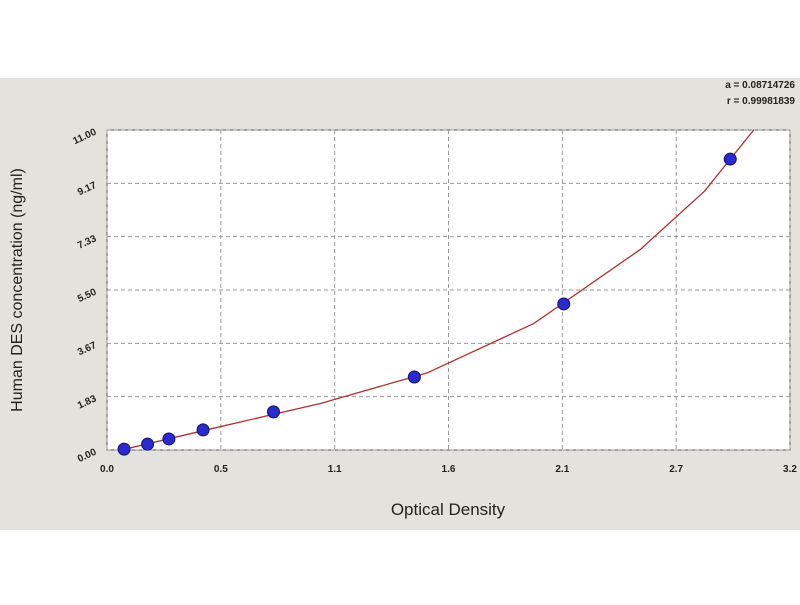  Describe the element at coordinates (448, 509) in the screenshot. I see `x-axis-label: Optical Density` at that location.